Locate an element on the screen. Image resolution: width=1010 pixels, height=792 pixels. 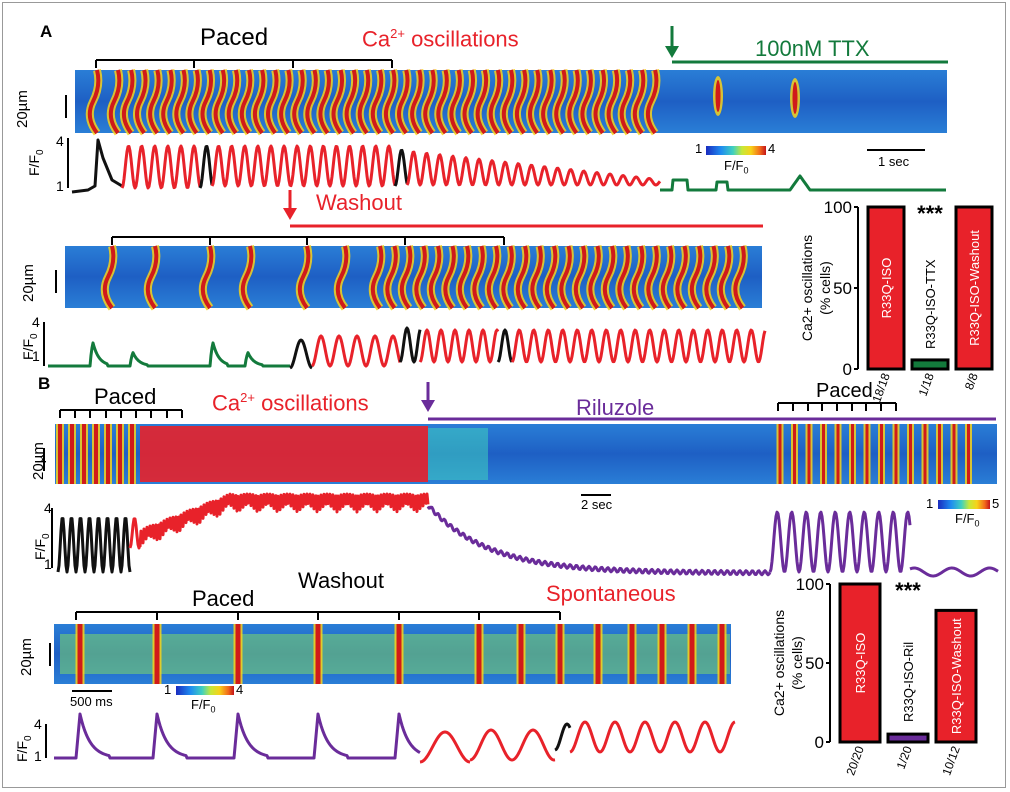
panel-b-colorbar-min: 1 is located at coordinates (930, 503).